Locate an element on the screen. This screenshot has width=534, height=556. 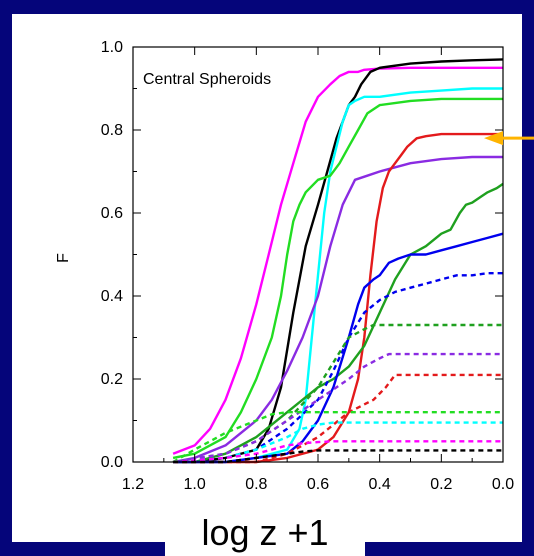
y-tick-label: 0.2 is located at coordinates (112, 379).